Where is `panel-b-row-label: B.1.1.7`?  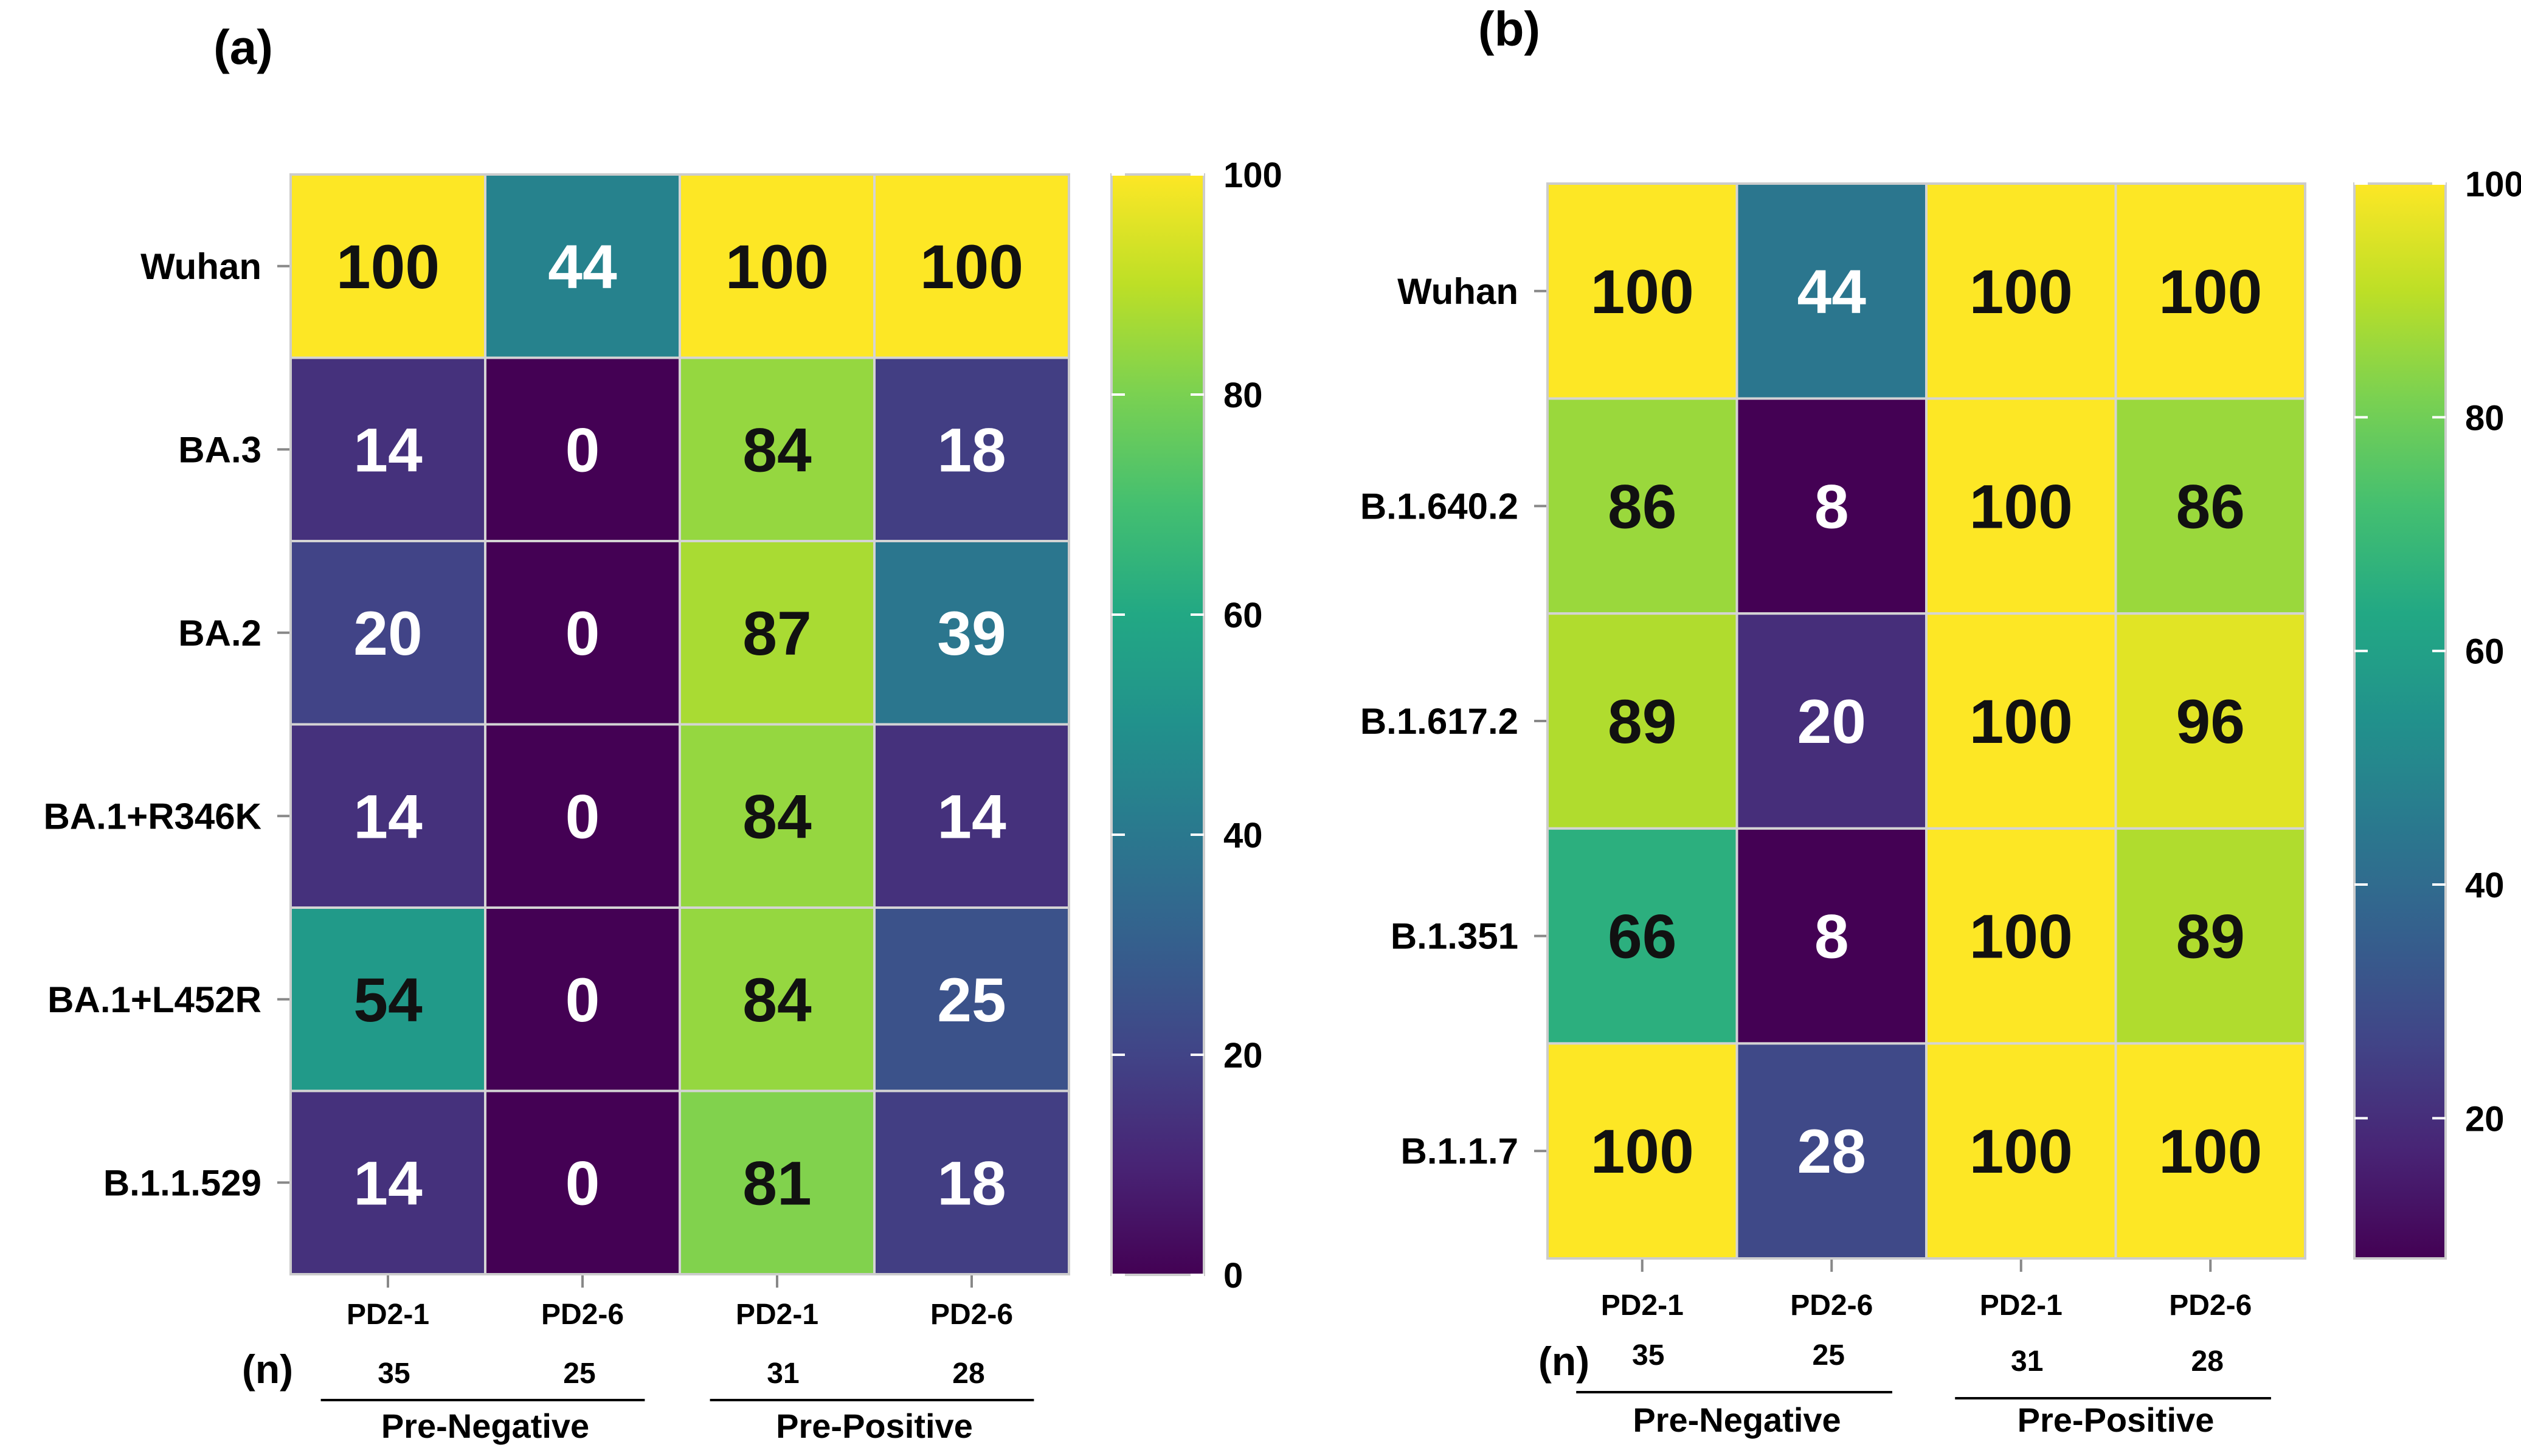 panel-b-row-label: B.1.1.7 is located at coordinates (1460, 1151).